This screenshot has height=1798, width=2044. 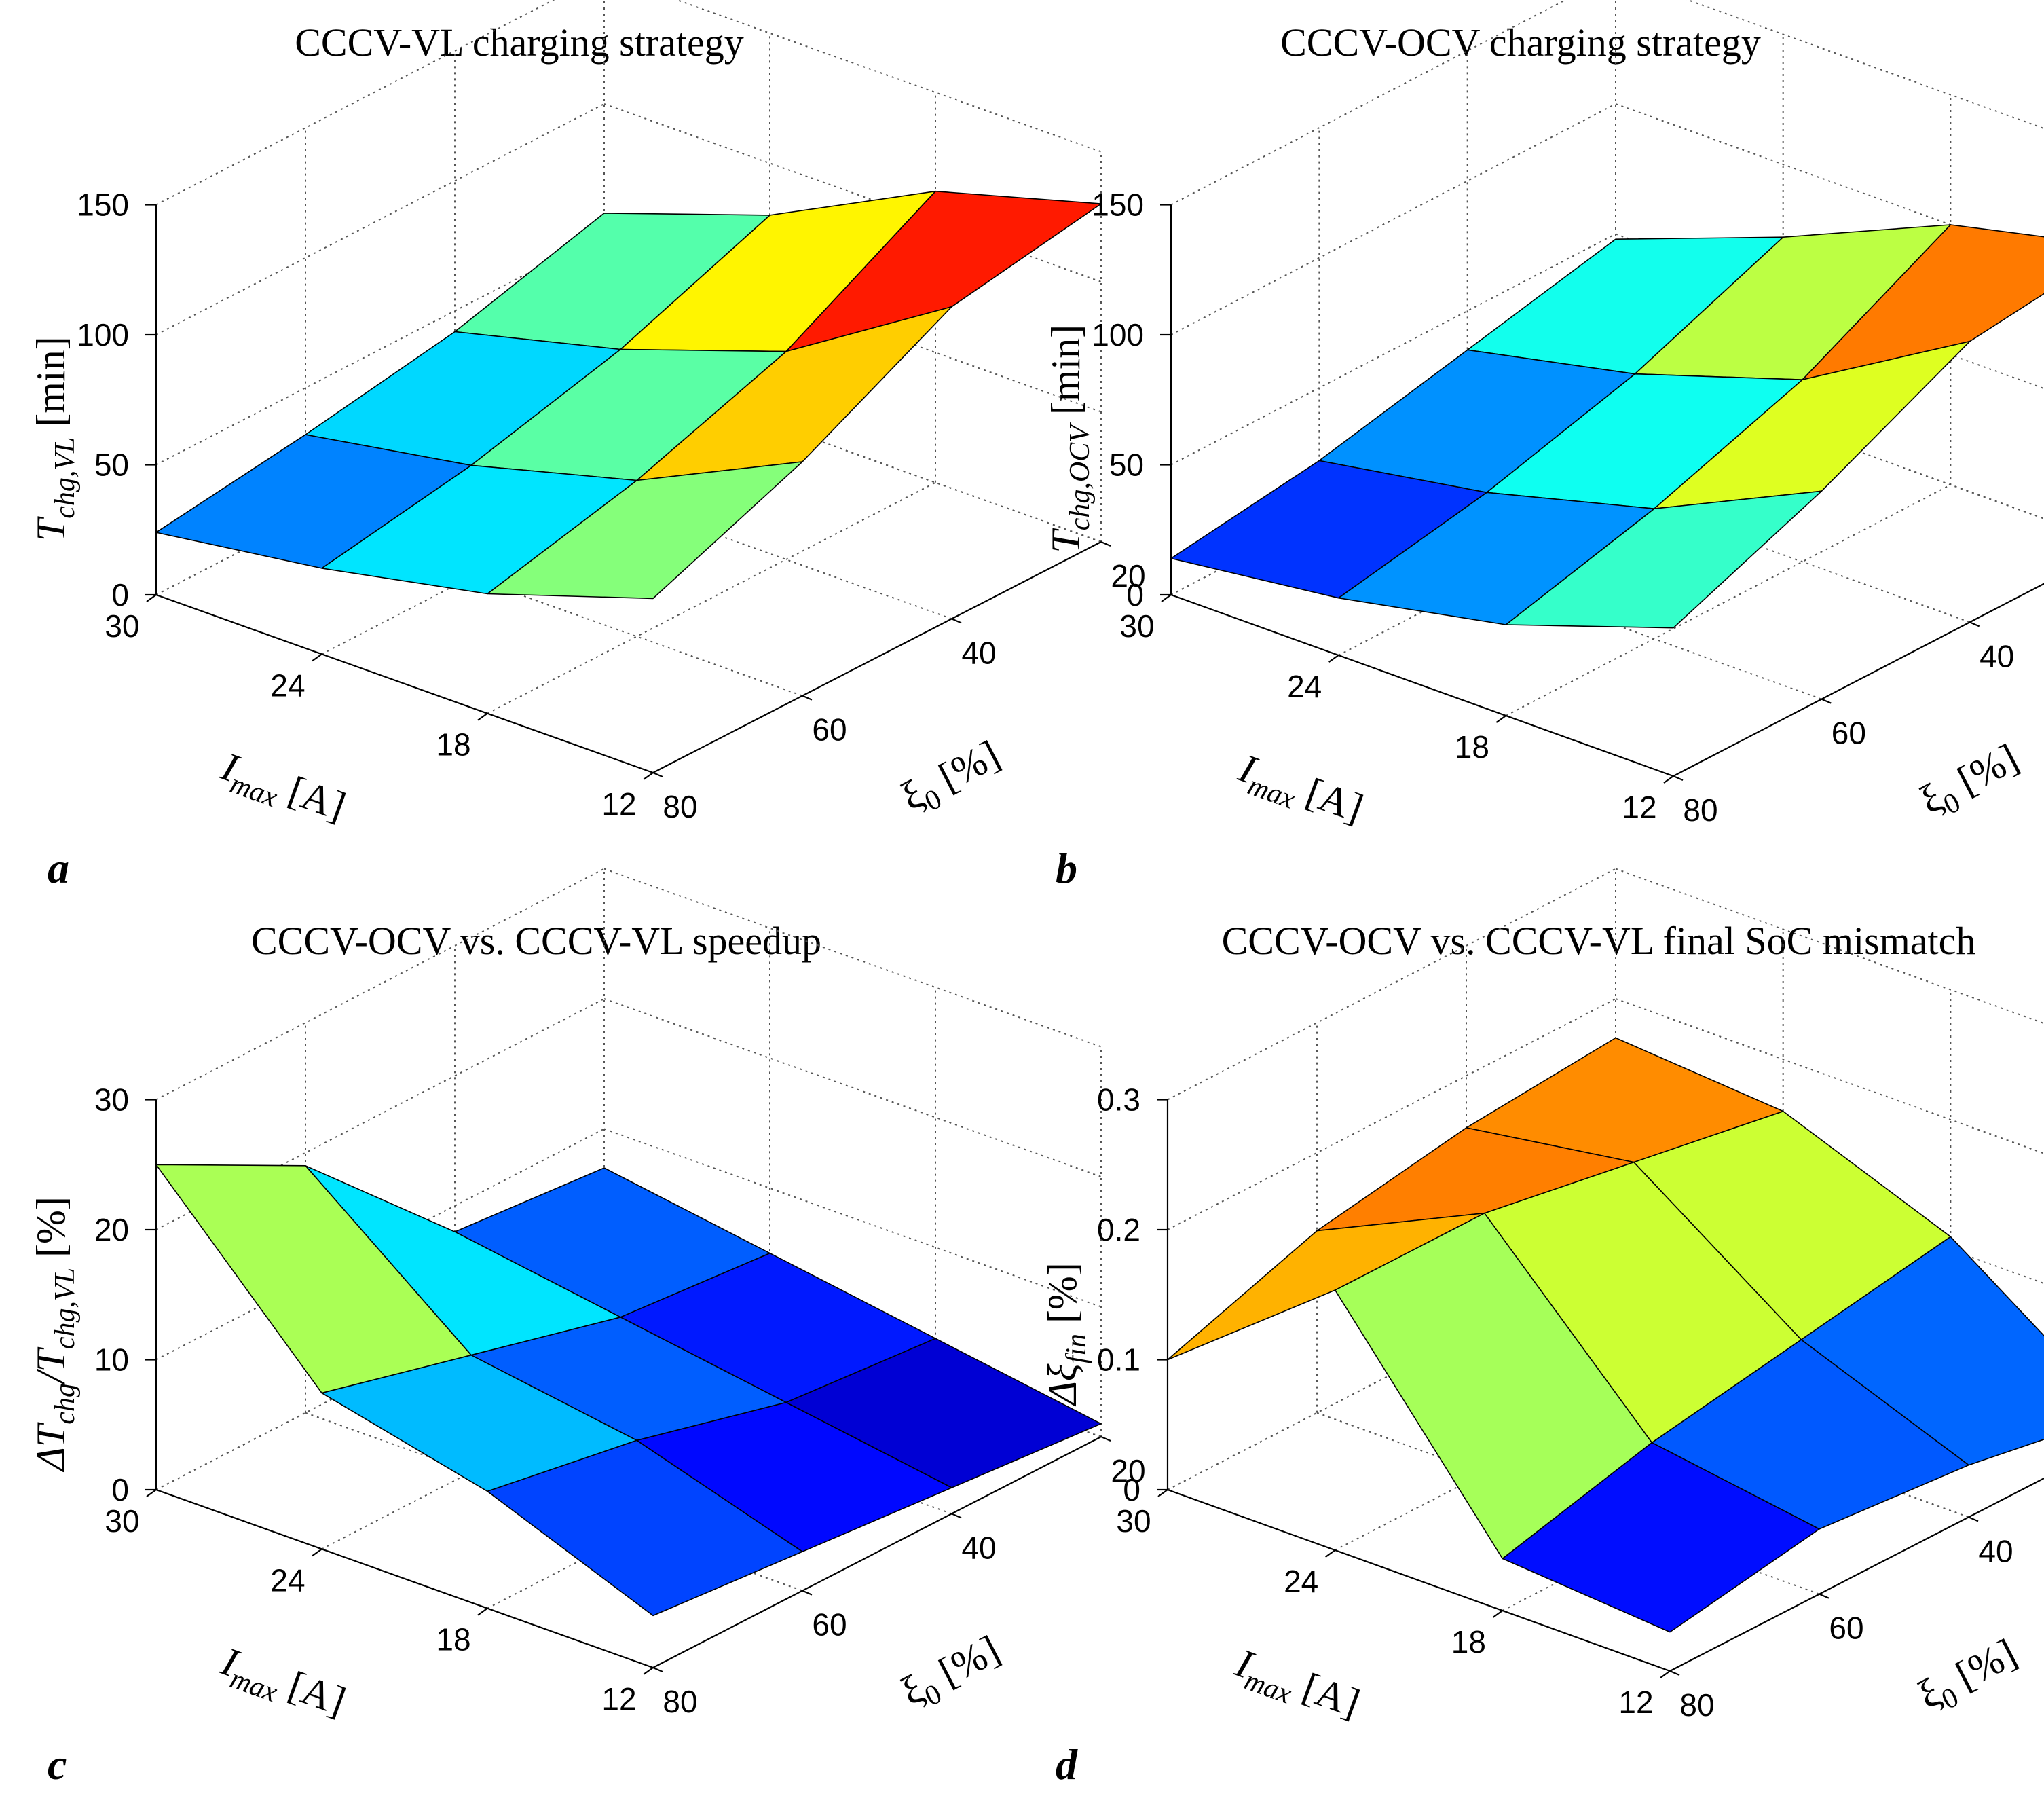 What do you see at coordinates (1066, 868) in the screenshot?
I see `panel-letter-b: b` at bounding box center [1066, 868].